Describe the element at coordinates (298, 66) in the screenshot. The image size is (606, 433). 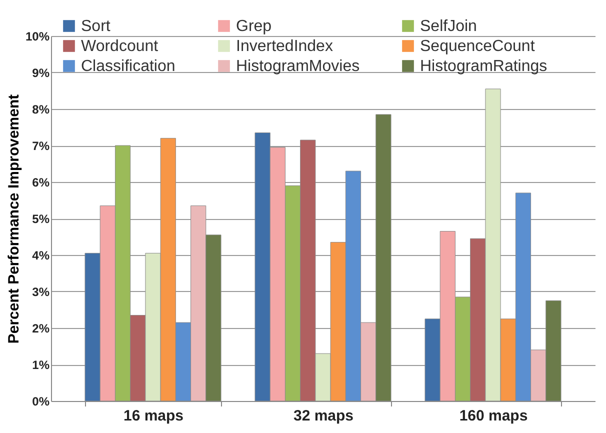
I see `legend-label: HistogramMovies` at that location.